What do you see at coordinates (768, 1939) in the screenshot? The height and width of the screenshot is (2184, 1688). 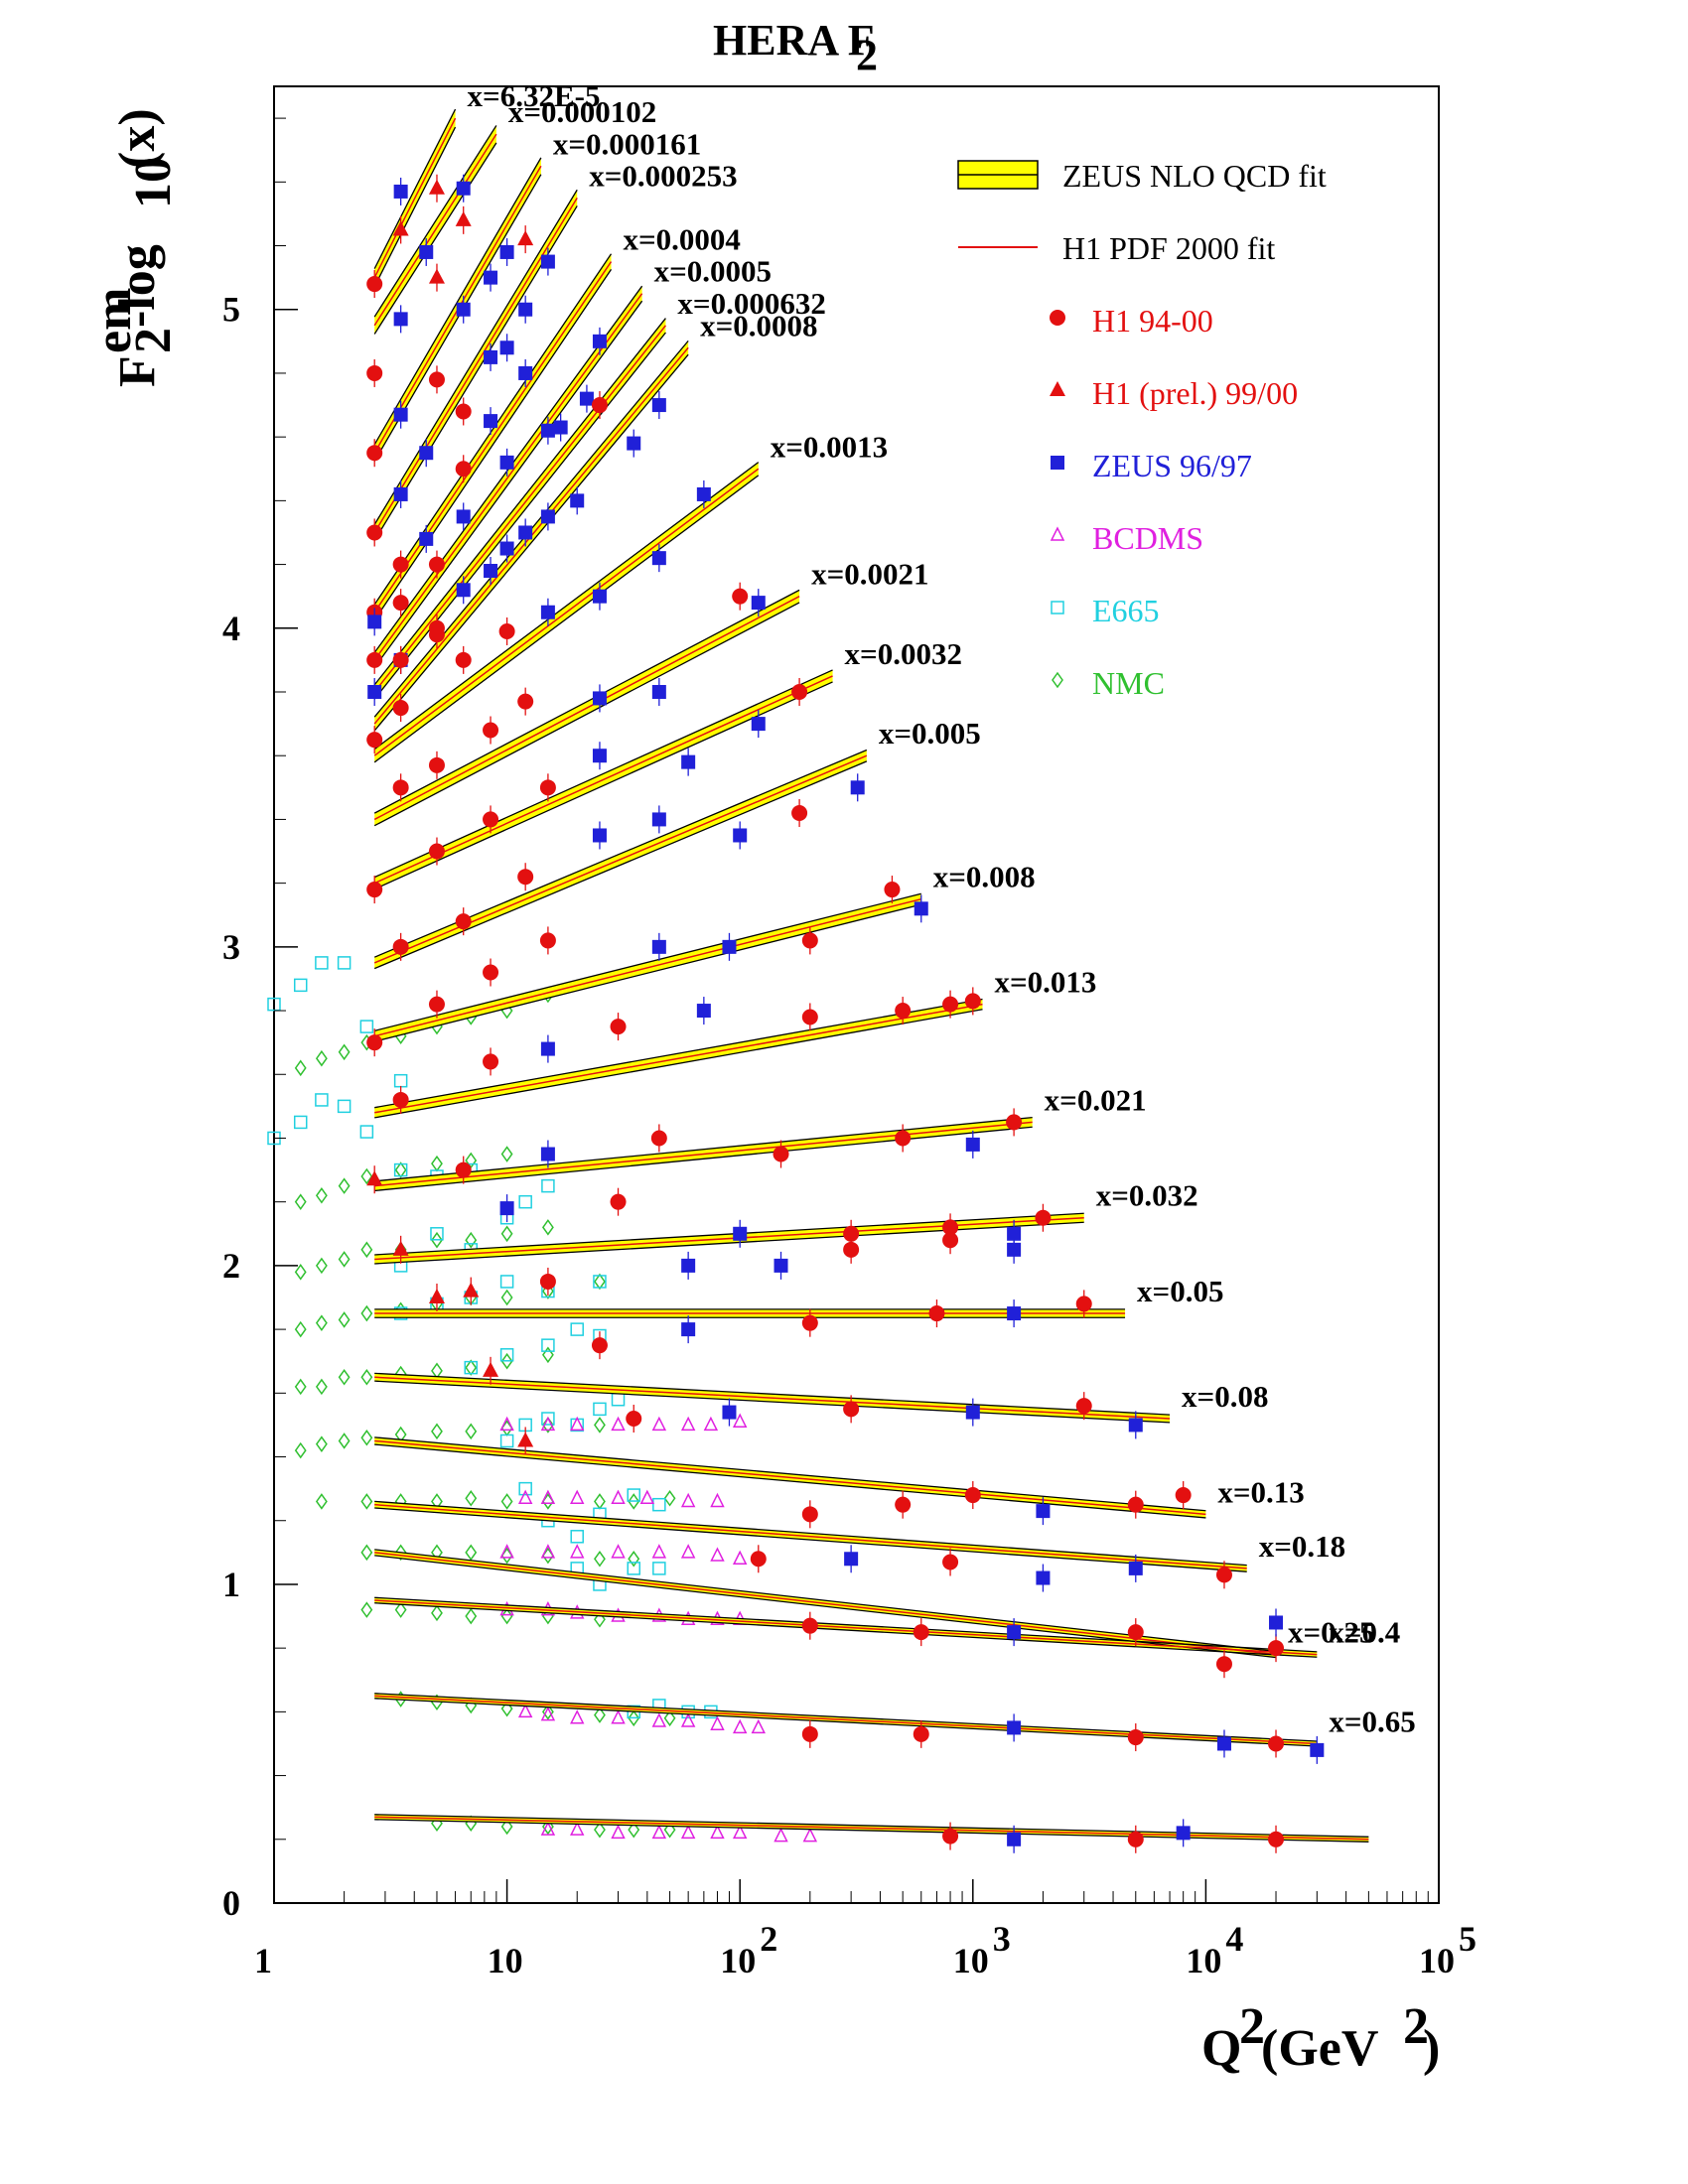 I see `x-tick-exponent: 2` at bounding box center [768, 1939].